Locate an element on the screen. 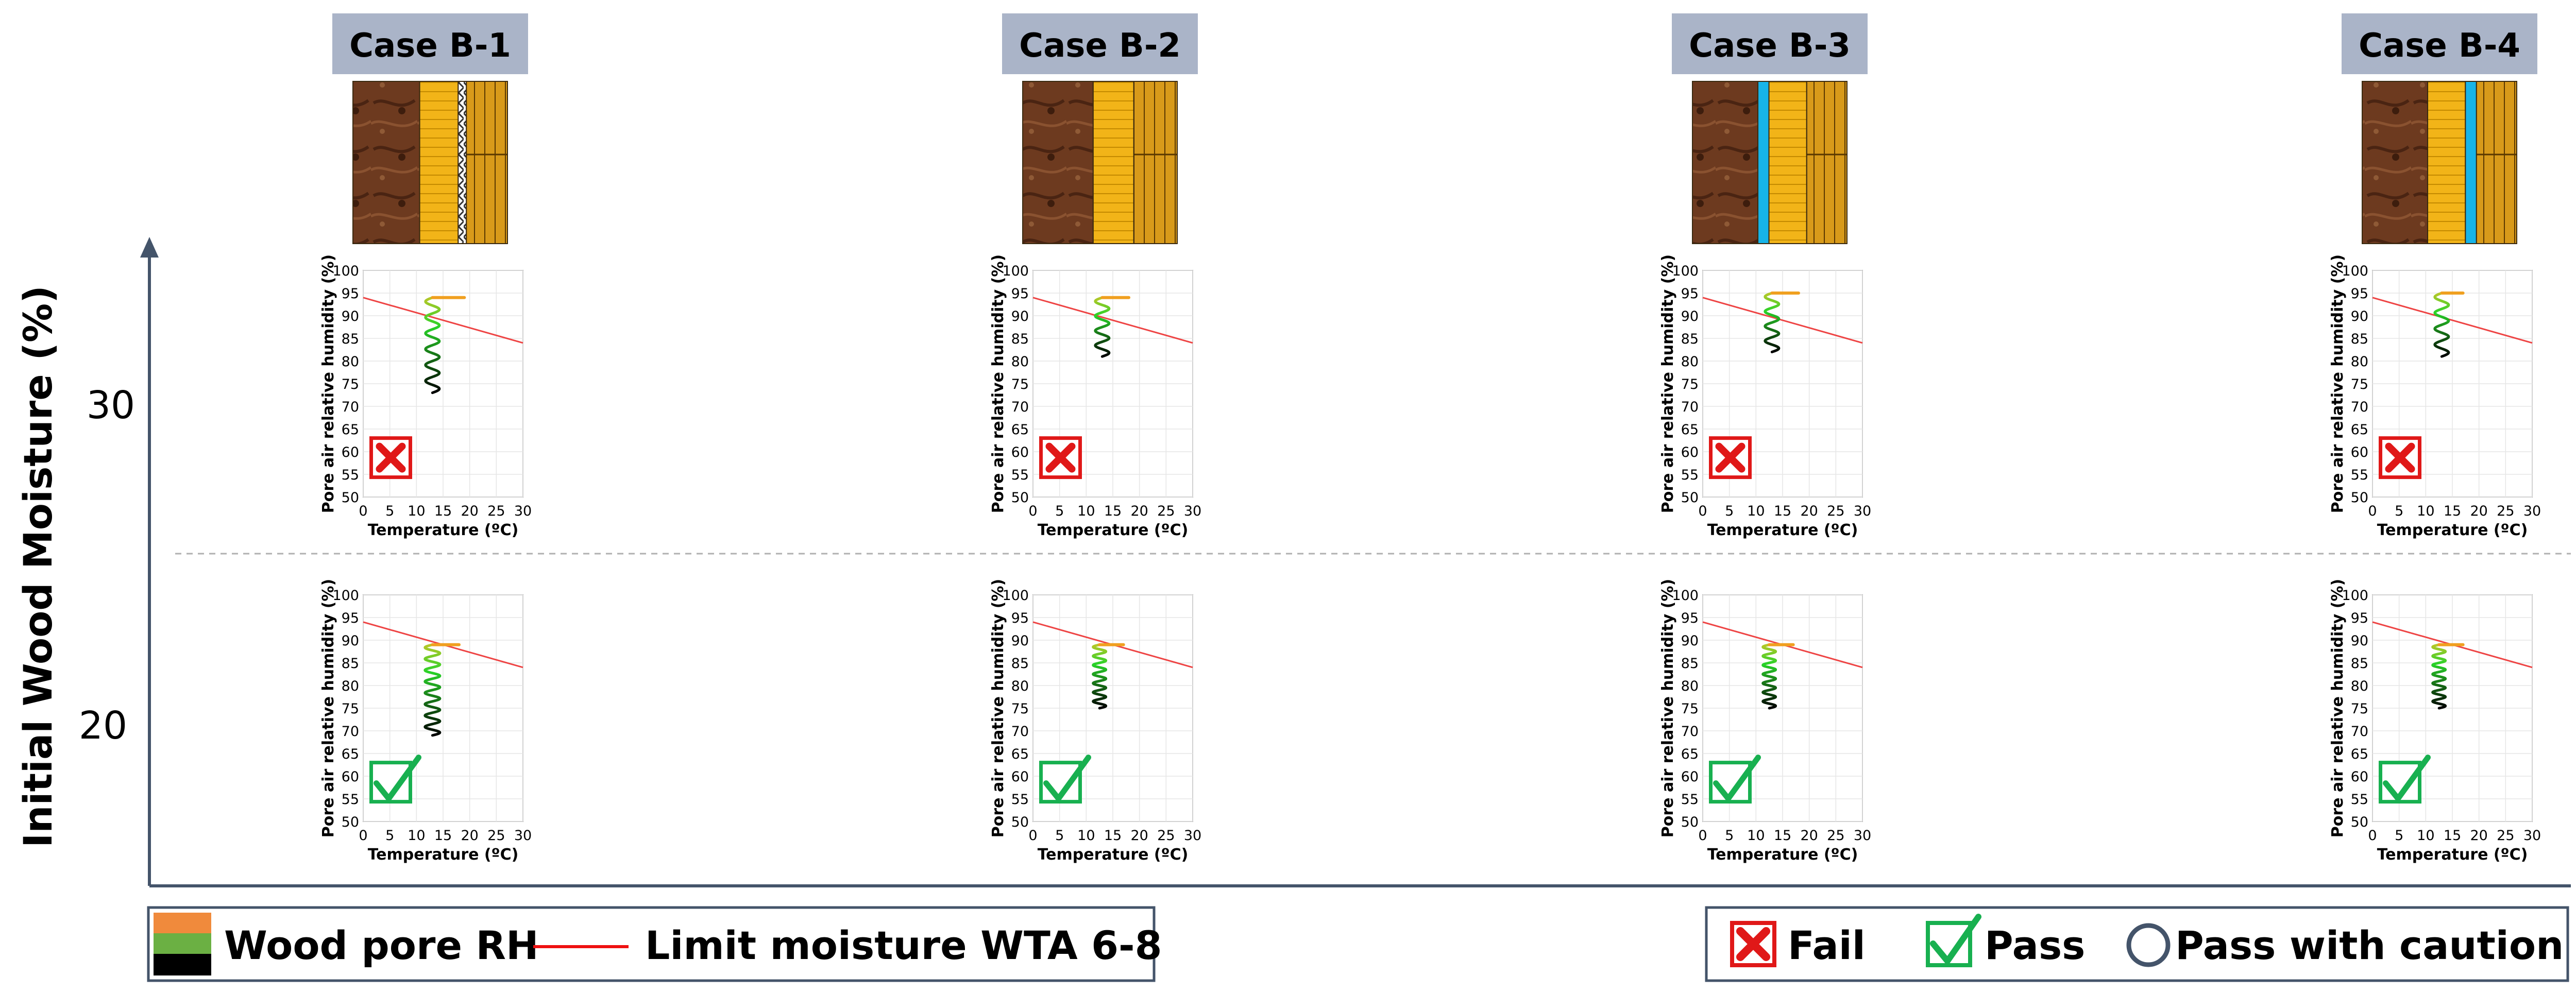 Image resolution: width=2576 pixels, height=993 pixels. case-header-label: Case B-2 is located at coordinates (1100, 46).